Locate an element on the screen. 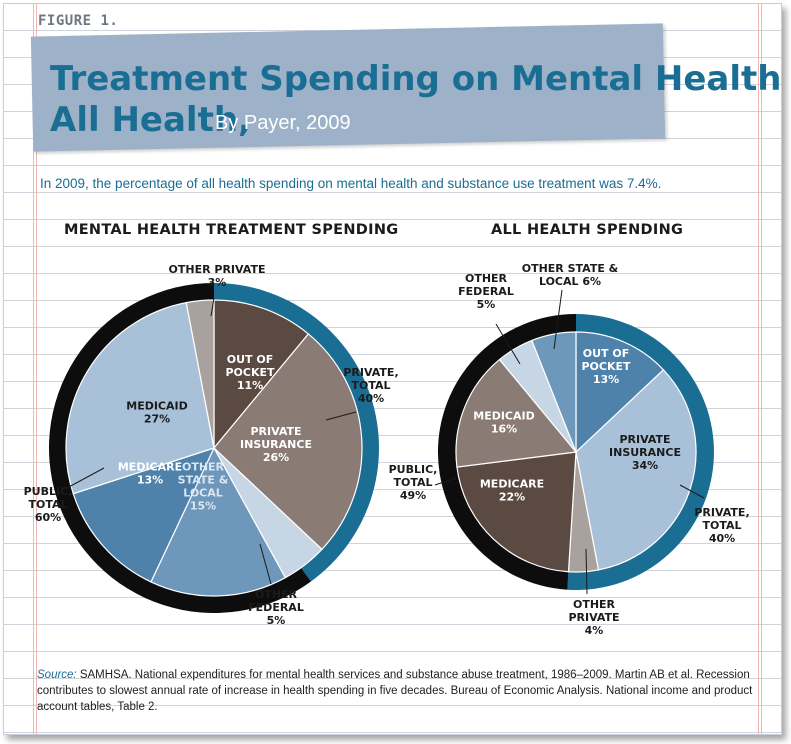 The width and height of the screenshot is (791, 744). chart2-slice-medicare is located at coordinates (516, 512).